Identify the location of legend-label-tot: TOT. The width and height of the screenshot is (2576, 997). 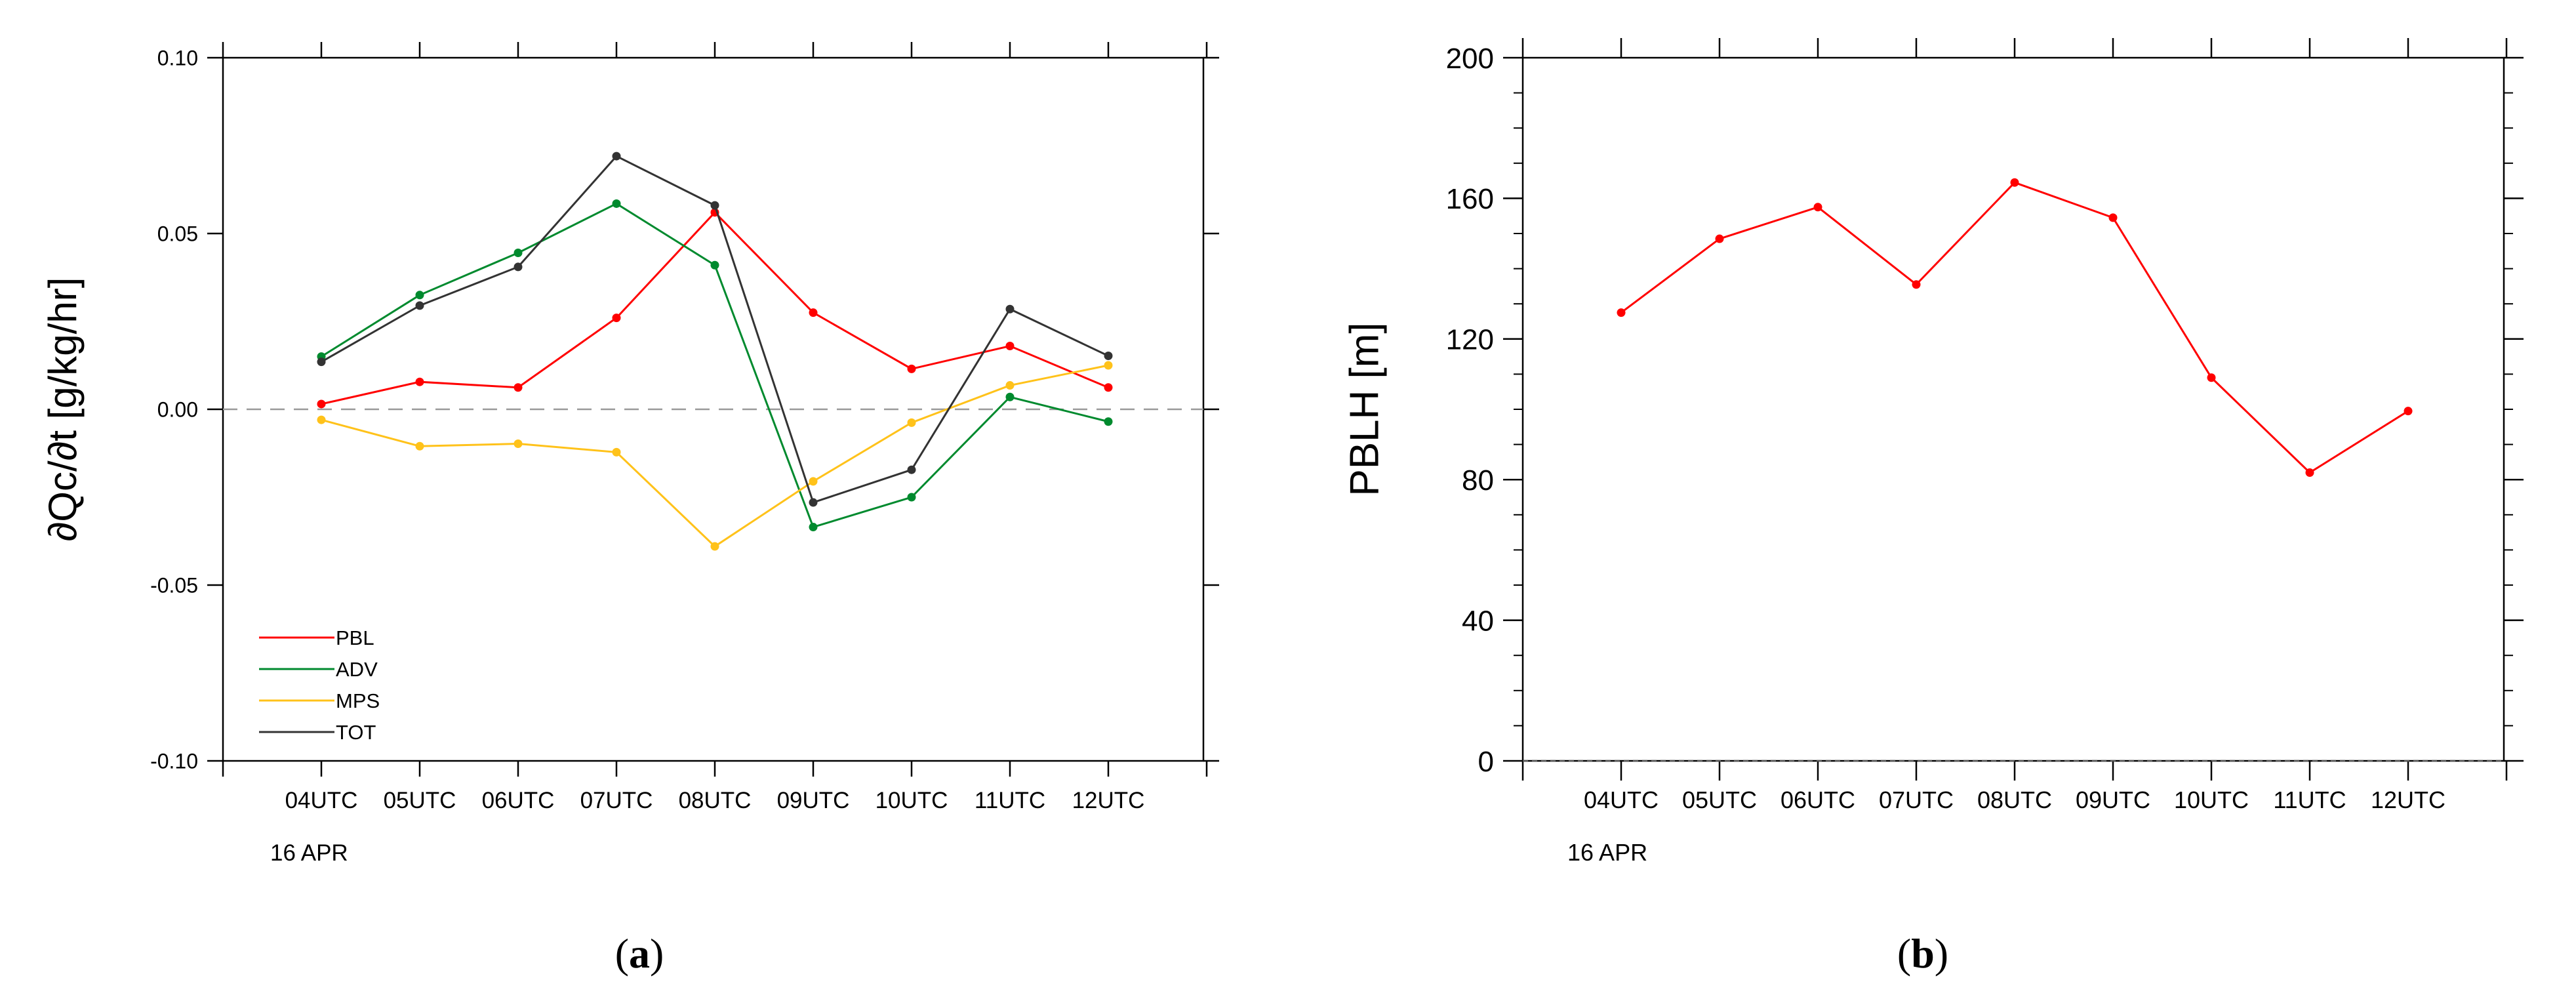
(356, 732).